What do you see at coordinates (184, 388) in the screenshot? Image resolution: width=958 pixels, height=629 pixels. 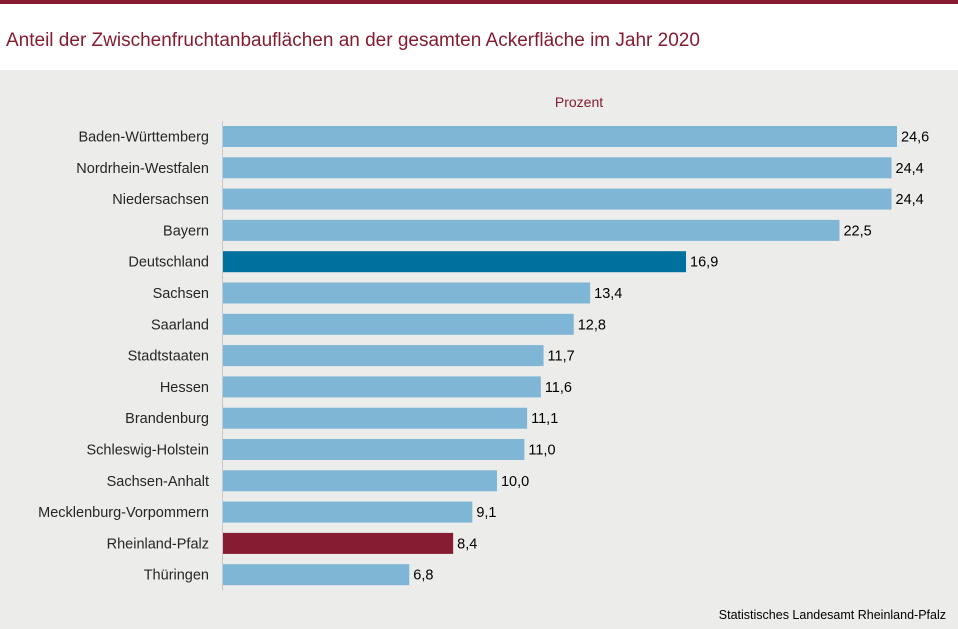 I see `category-label-hessen: Hessen` at bounding box center [184, 388].